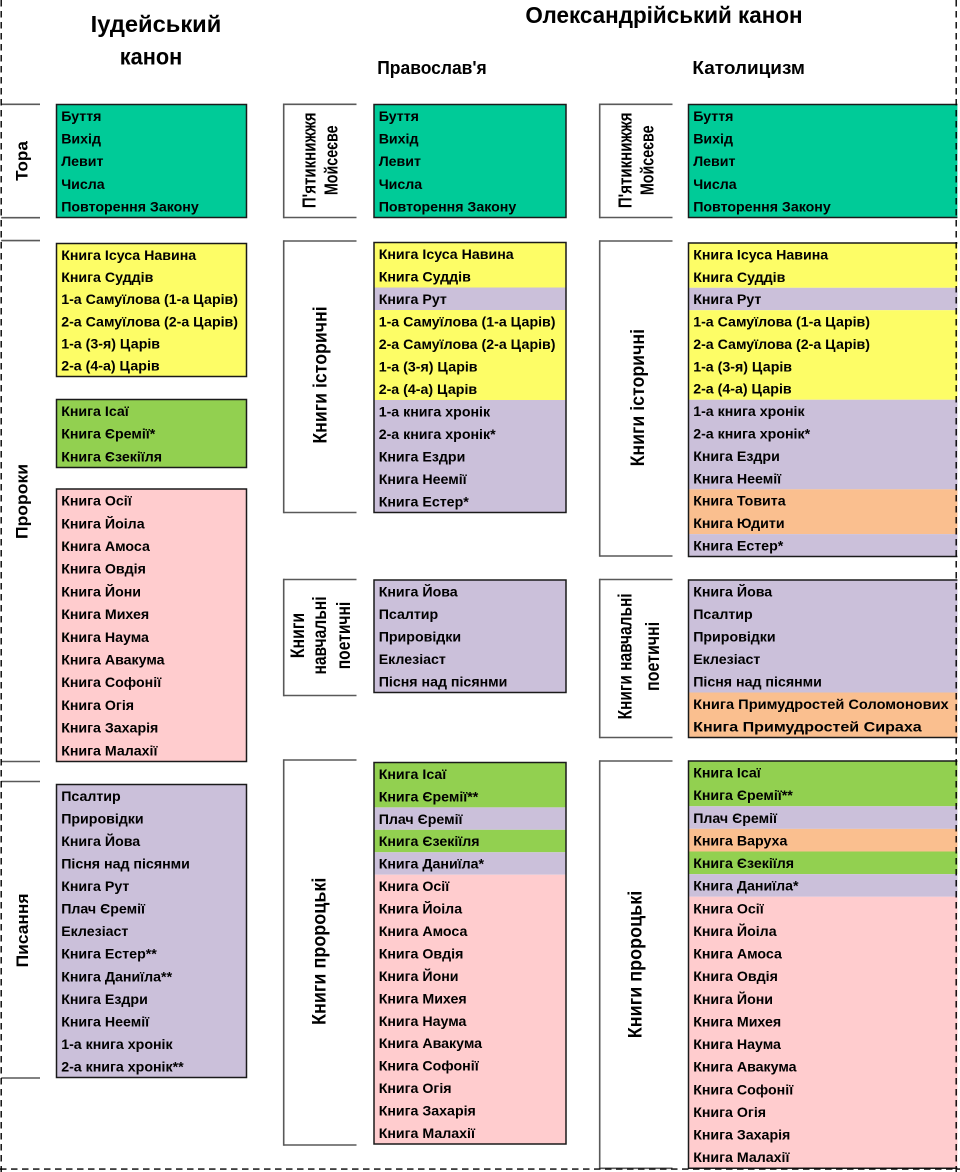 The image size is (960, 1172). Describe the element at coordinates (122, 1067) in the screenshot. I see `svg-text: 2-а книга хронік**` at that location.